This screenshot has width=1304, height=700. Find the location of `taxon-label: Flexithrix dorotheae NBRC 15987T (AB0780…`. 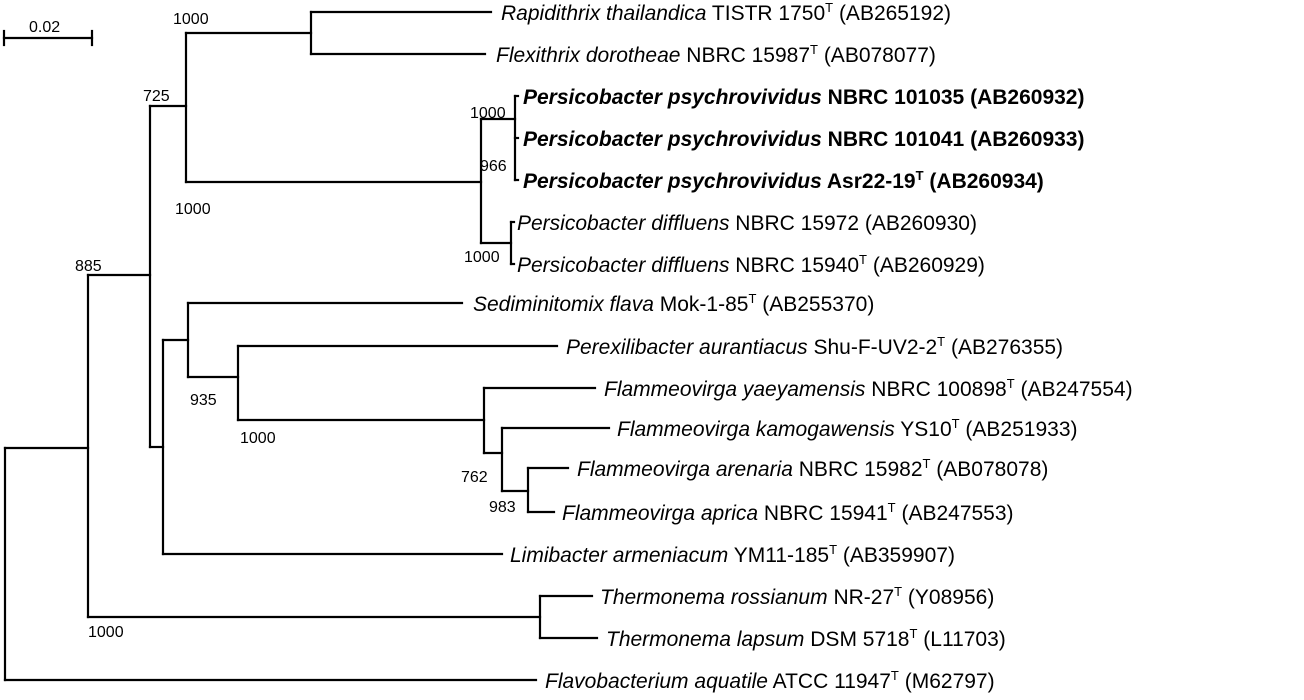

taxon-label: Flexithrix dorotheae NBRC 15987T (AB0780… is located at coordinates (716, 54).